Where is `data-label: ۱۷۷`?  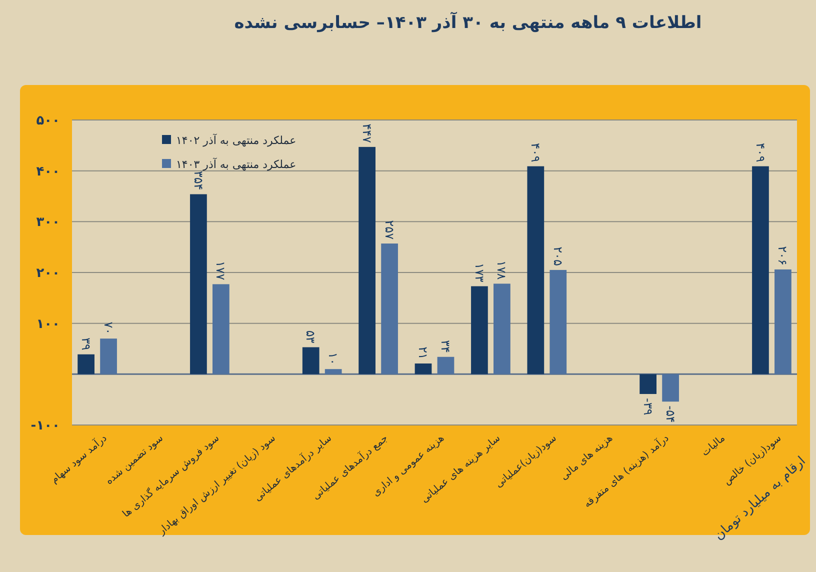 data-label: ۱۷۷ is located at coordinates (221, 270).